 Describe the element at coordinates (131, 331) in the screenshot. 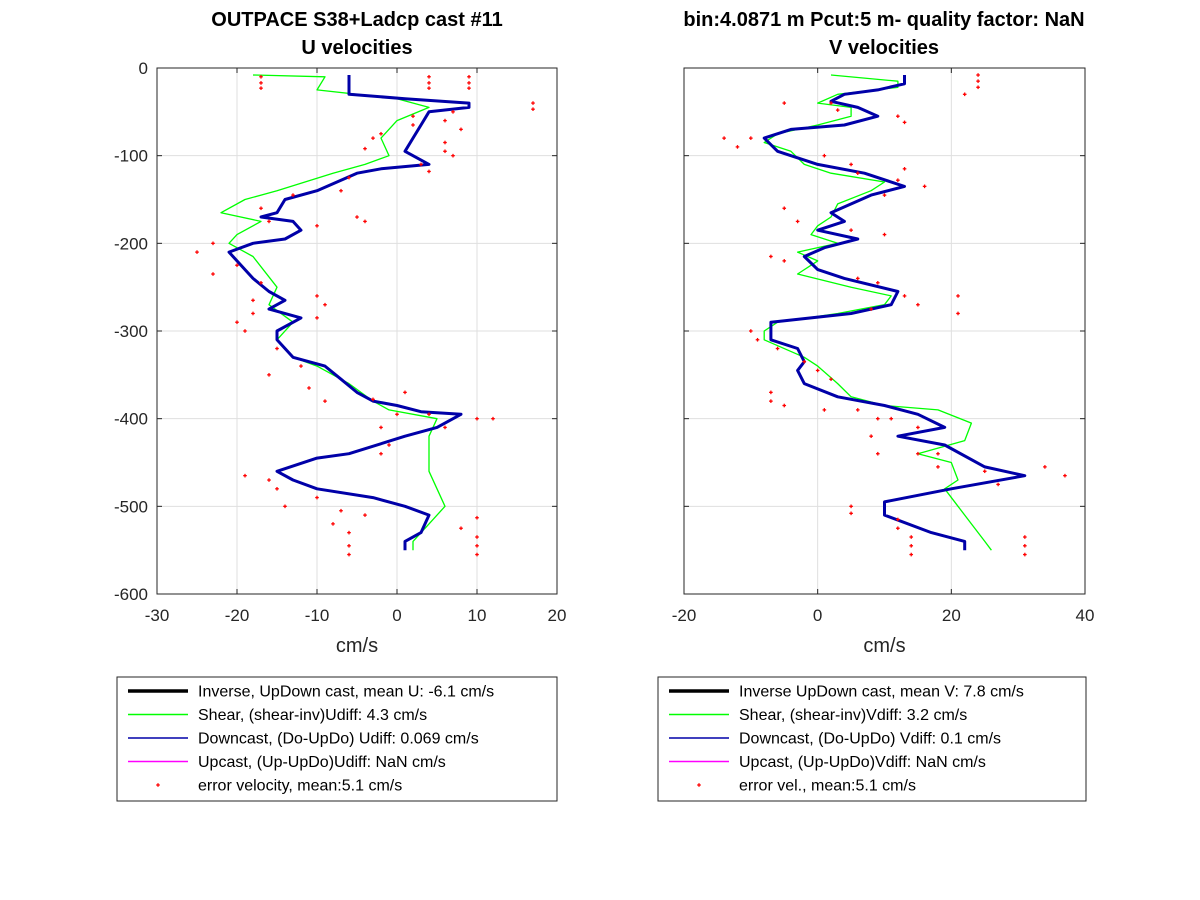

I see `y-tick-label: -300` at that location.